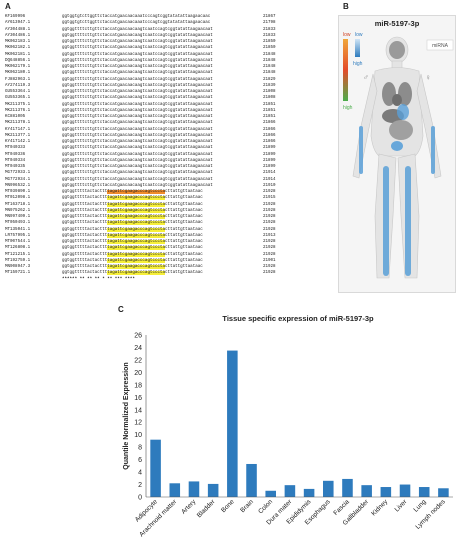 Image resolution: width=459 pixels, height=555 pixels. What do you see at coordinates (405, 490) in the screenshot?
I see `bar-liver` at bounding box center [405, 490].